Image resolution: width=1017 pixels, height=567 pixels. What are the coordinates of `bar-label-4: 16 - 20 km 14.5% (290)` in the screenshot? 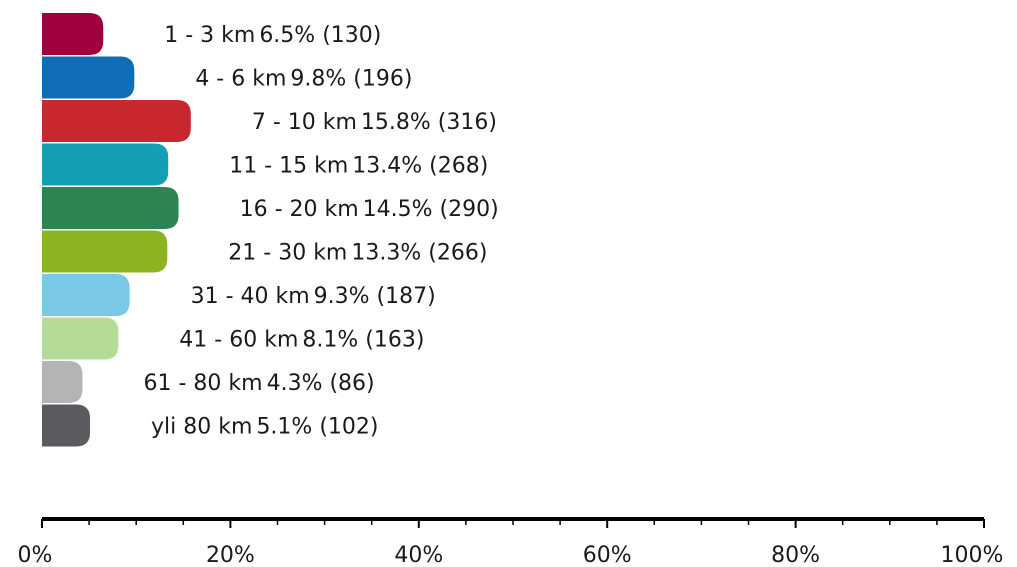 It's located at (369, 209).